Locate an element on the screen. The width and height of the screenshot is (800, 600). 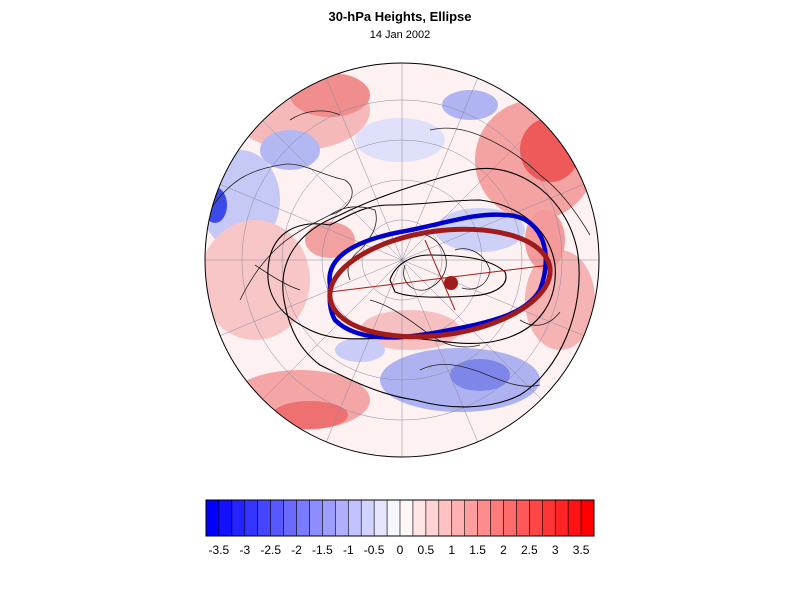
colorbar-tick-label: -2.5 is located at coordinates (271, 550).